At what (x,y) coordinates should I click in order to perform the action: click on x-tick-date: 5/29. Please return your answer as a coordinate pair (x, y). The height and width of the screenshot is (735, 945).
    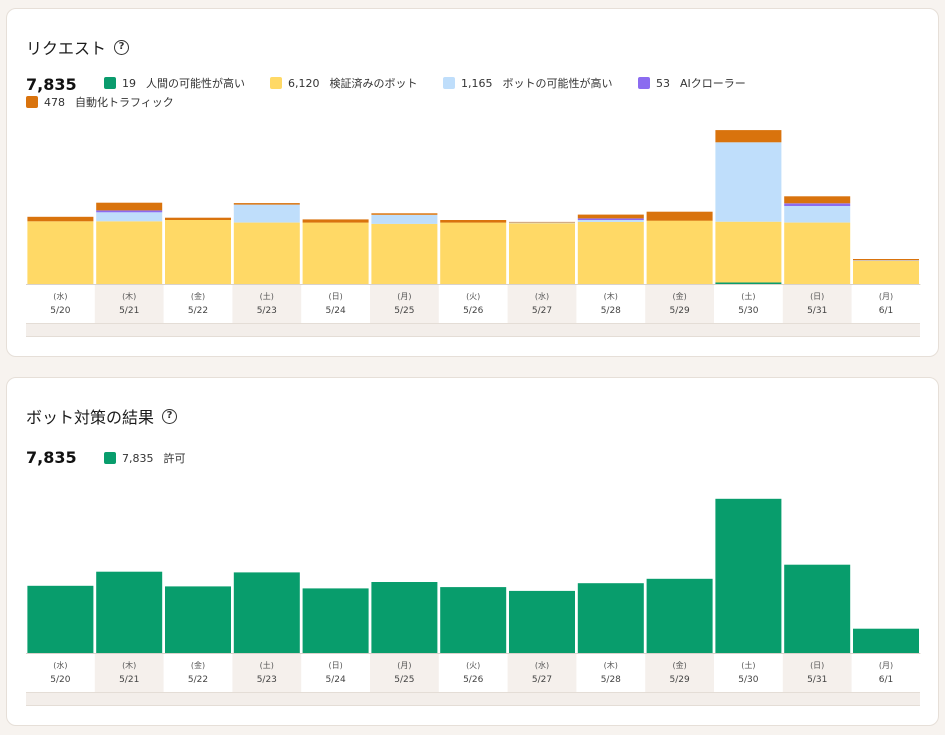
    Looking at the image, I should click on (679, 311).